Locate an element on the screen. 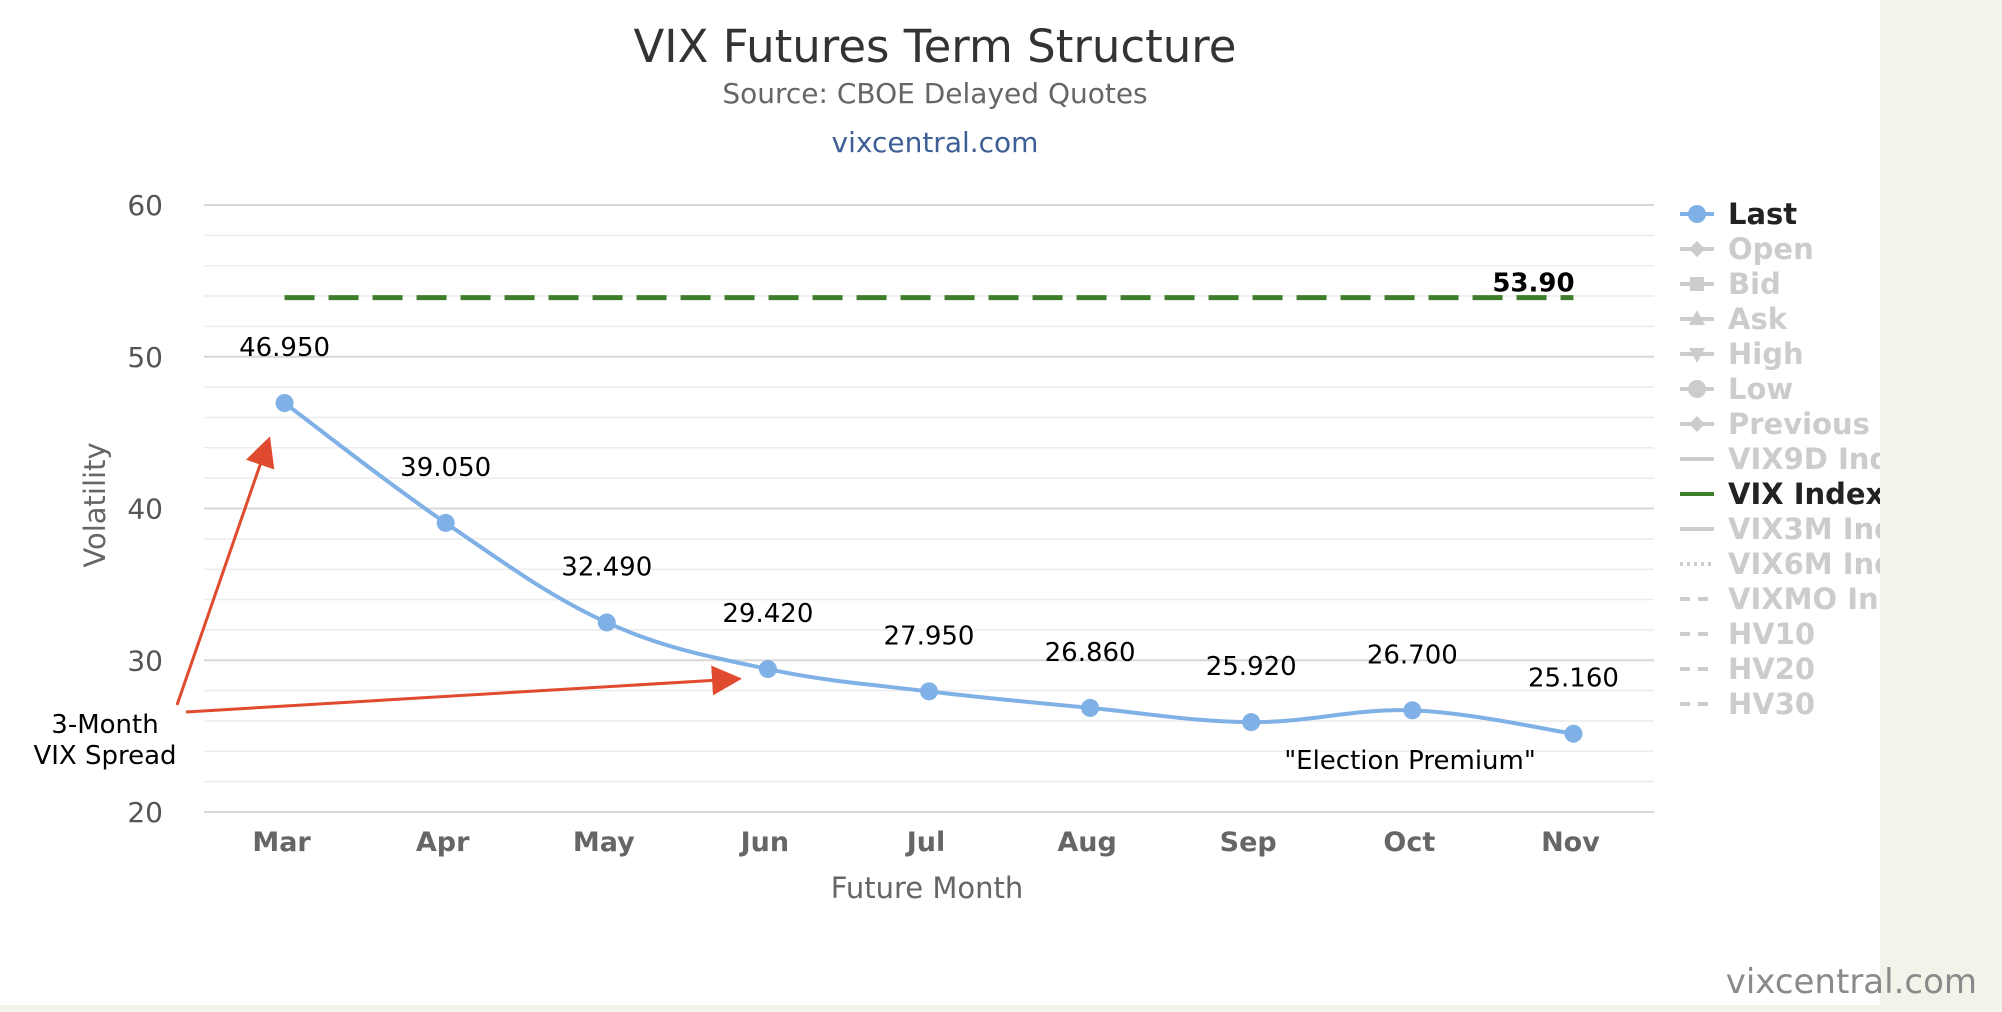  watermark-text: vixcentral.com is located at coordinates (1851, 982).